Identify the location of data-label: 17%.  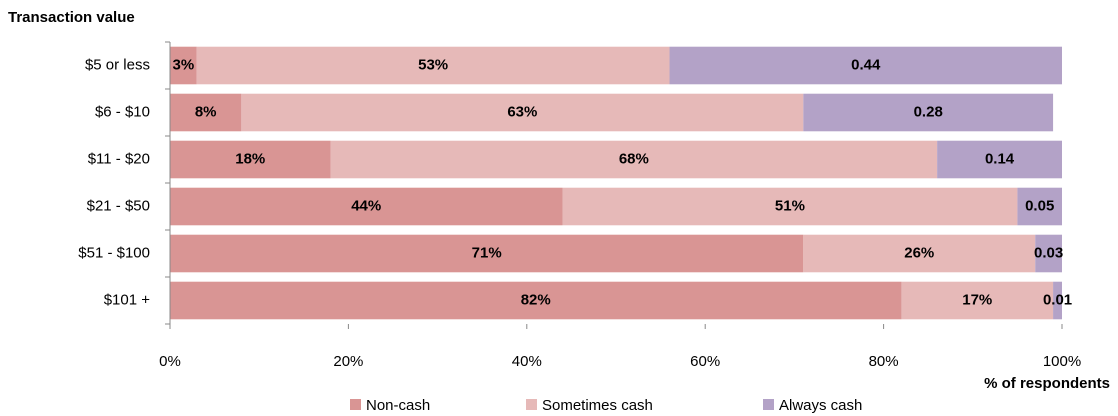
(977, 299).